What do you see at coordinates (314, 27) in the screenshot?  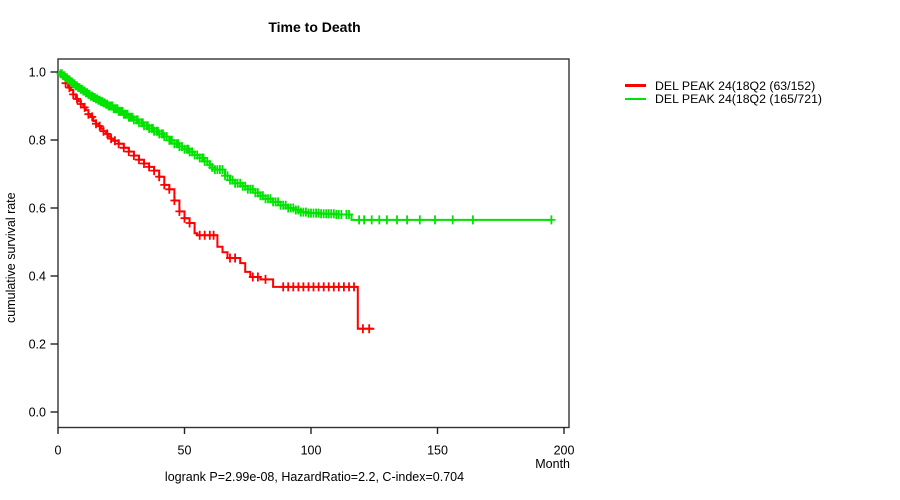 I see `chart-title: Time to Death` at bounding box center [314, 27].